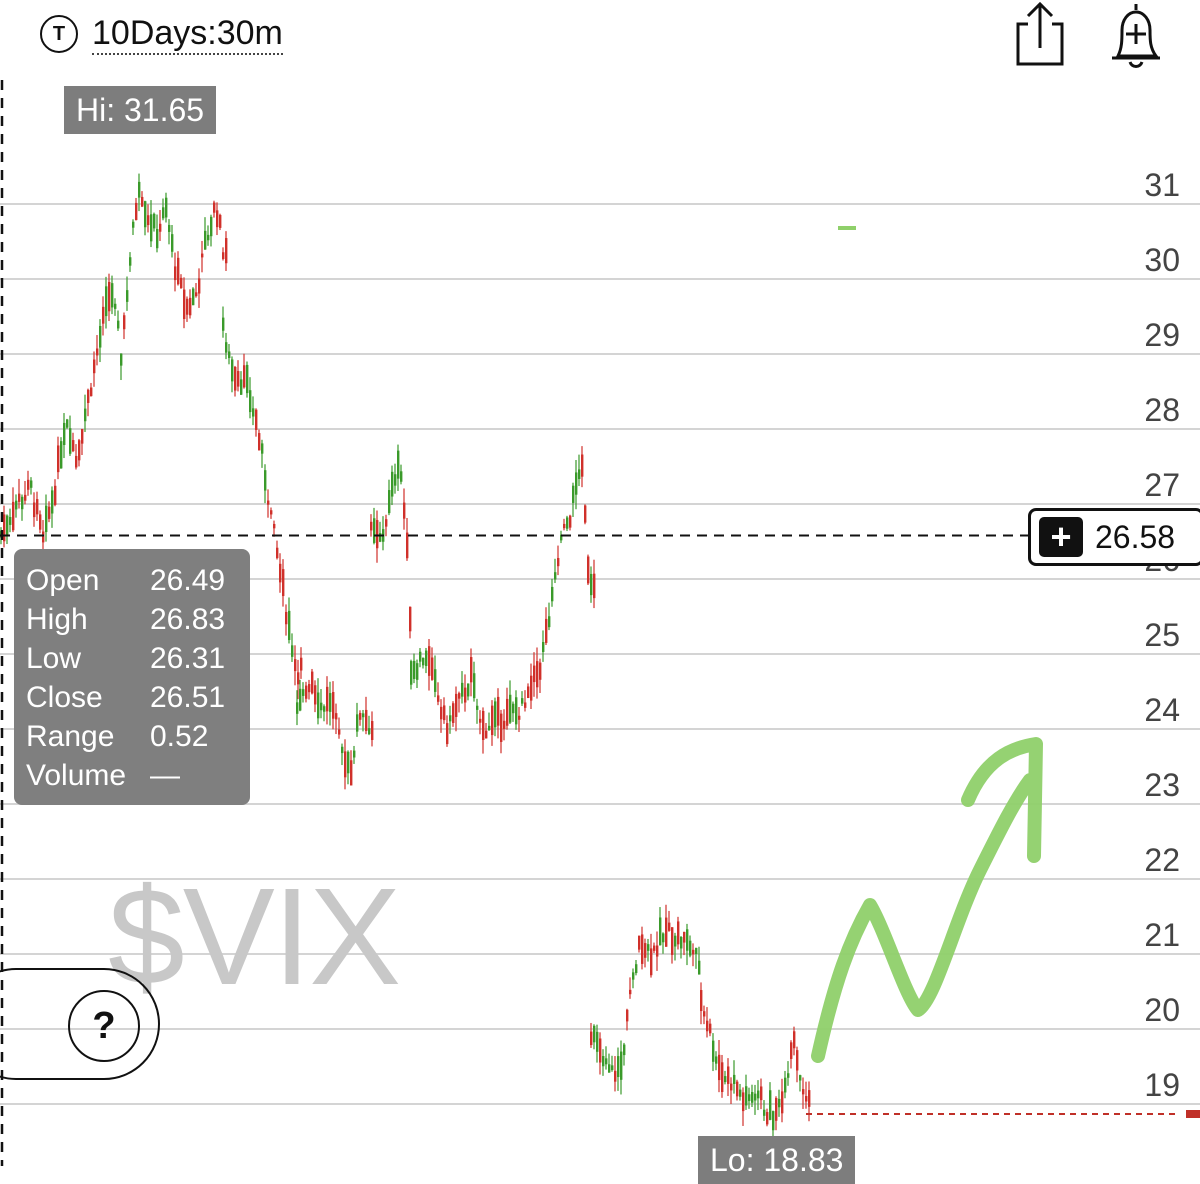  Describe the element at coordinates (188, 658) in the screenshot. I see `ohlc-value: 26.31` at that location.